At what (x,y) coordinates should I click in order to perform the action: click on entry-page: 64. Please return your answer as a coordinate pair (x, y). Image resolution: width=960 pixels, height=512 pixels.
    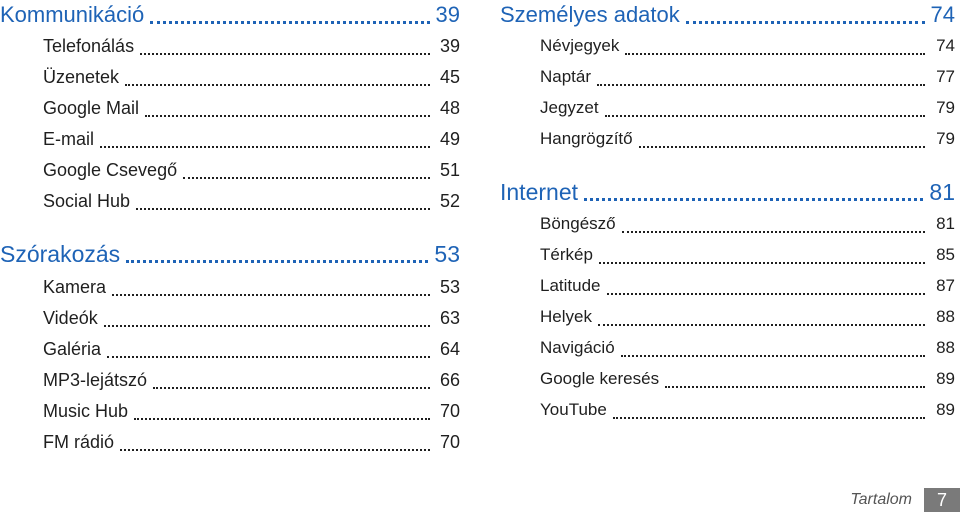
    Looking at the image, I should click on (449, 349).